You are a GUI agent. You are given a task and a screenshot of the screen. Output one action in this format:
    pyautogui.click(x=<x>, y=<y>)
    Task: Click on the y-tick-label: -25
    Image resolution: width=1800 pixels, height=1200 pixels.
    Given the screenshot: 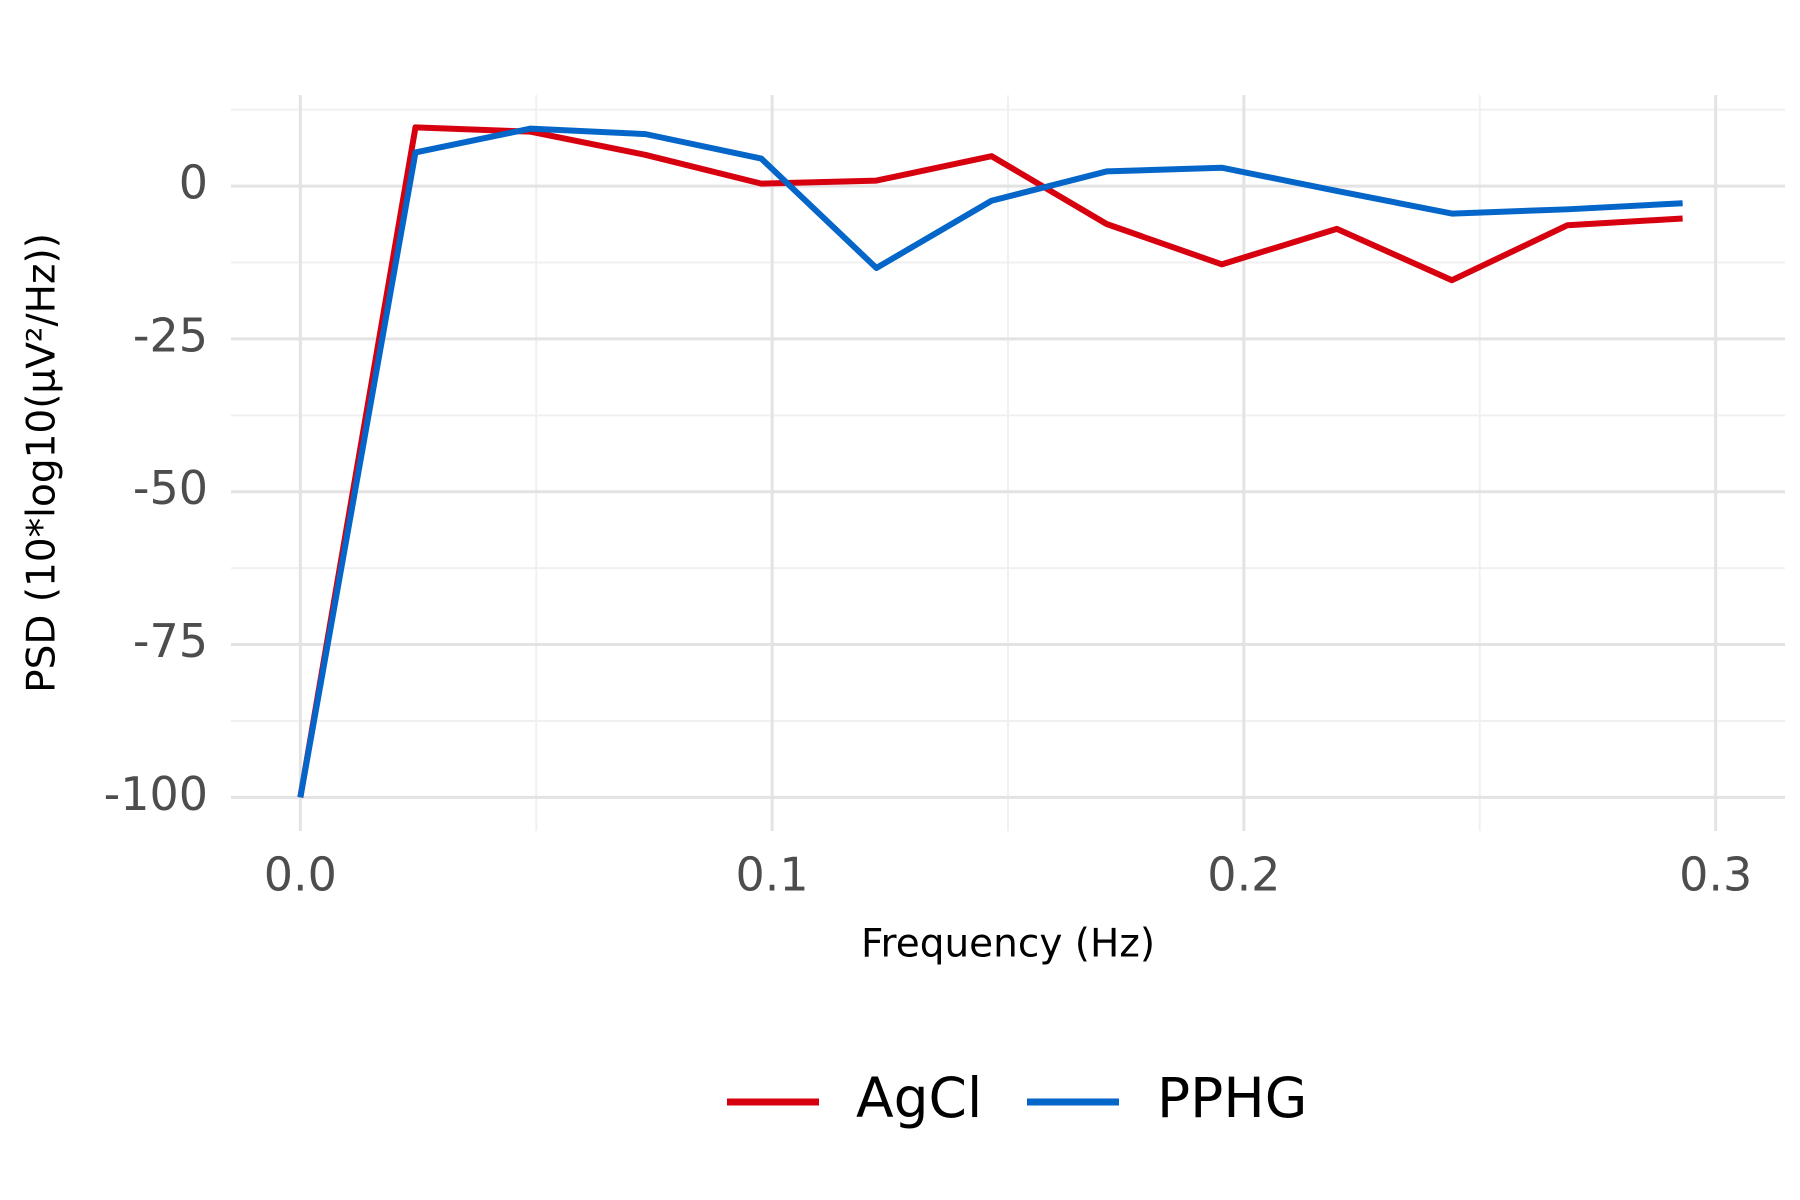 What is the action you would take?
    pyautogui.click(x=170, y=335)
    